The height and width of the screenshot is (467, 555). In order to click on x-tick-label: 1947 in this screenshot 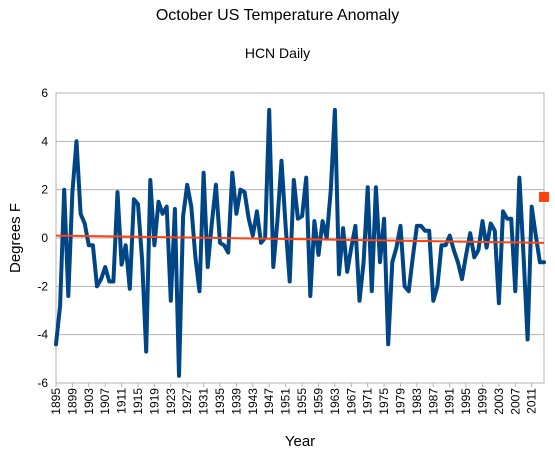, I will do `click(269, 401)`.